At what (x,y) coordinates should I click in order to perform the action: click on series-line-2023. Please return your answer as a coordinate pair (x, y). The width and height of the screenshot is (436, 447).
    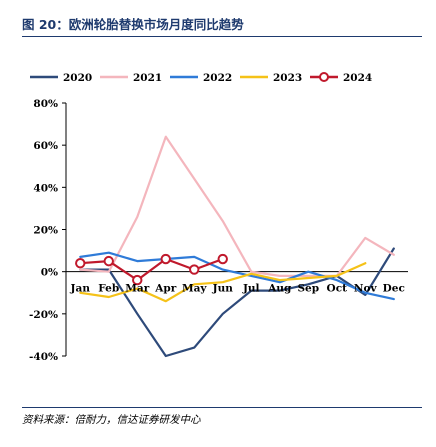
    Looking at the image, I should click on (223, 282).